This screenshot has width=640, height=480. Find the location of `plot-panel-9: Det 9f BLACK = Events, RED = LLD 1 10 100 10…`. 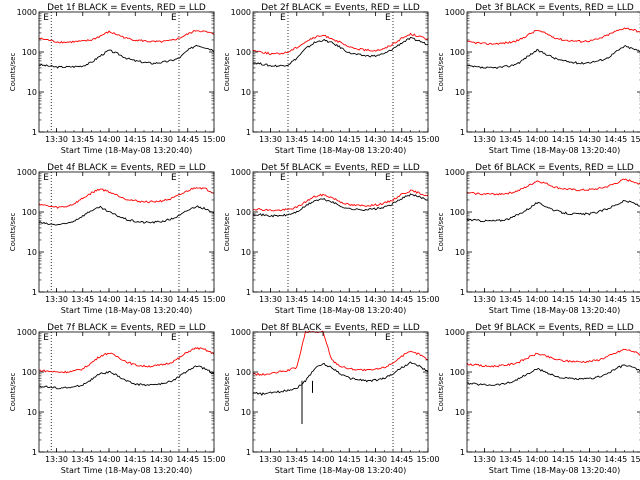

plot-panel-9: Det 9f BLACK = Events, RED = LLD 1 10 100 10… is located at coordinates (538, 399).